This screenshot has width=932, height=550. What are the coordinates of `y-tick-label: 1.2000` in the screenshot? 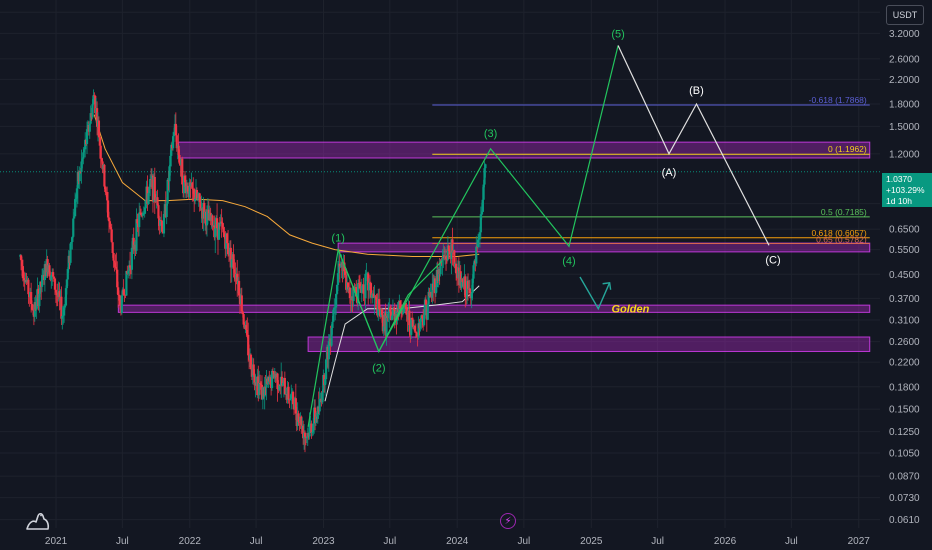 It's located at (904, 154).